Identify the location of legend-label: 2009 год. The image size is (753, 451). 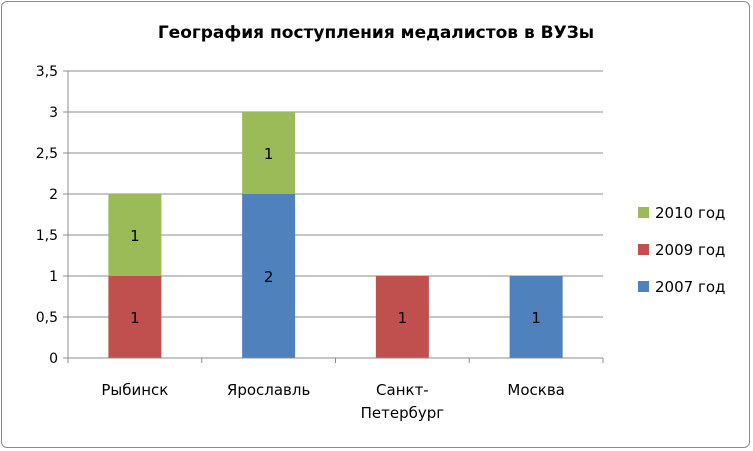
(690, 250).